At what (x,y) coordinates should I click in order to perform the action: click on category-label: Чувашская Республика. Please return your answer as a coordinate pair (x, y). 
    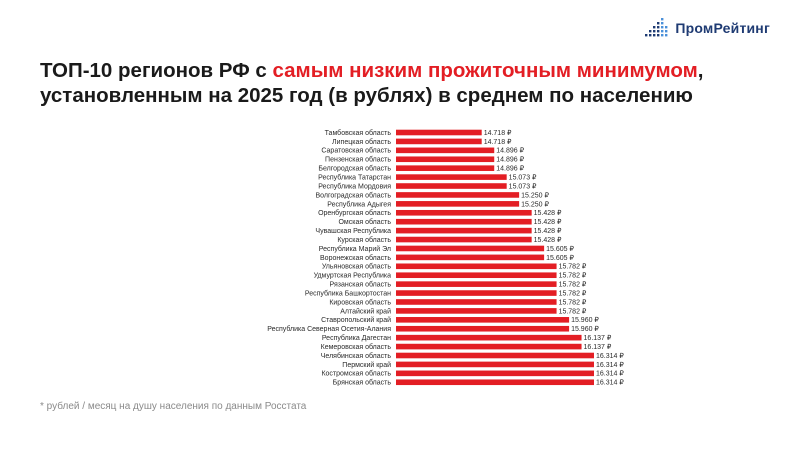
    Looking at the image, I should click on (353, 231).